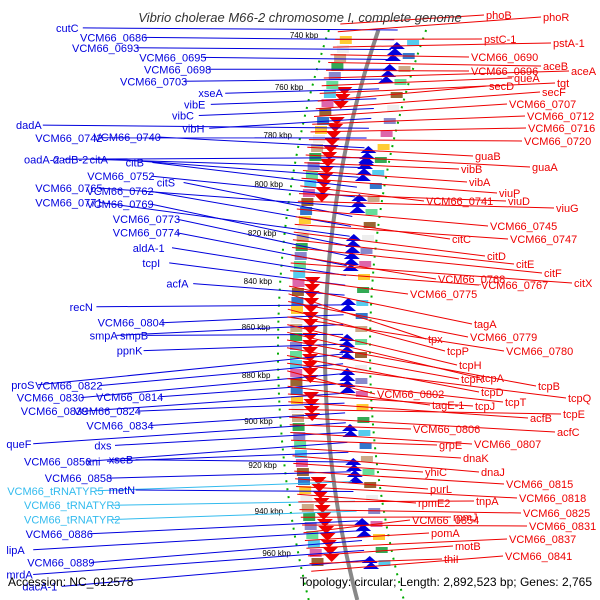 The image size is (600, 600). Describe the element at coordinates (507, 445) in the screenshot. I see `right-gene-label: VCM66_0807` at that location.